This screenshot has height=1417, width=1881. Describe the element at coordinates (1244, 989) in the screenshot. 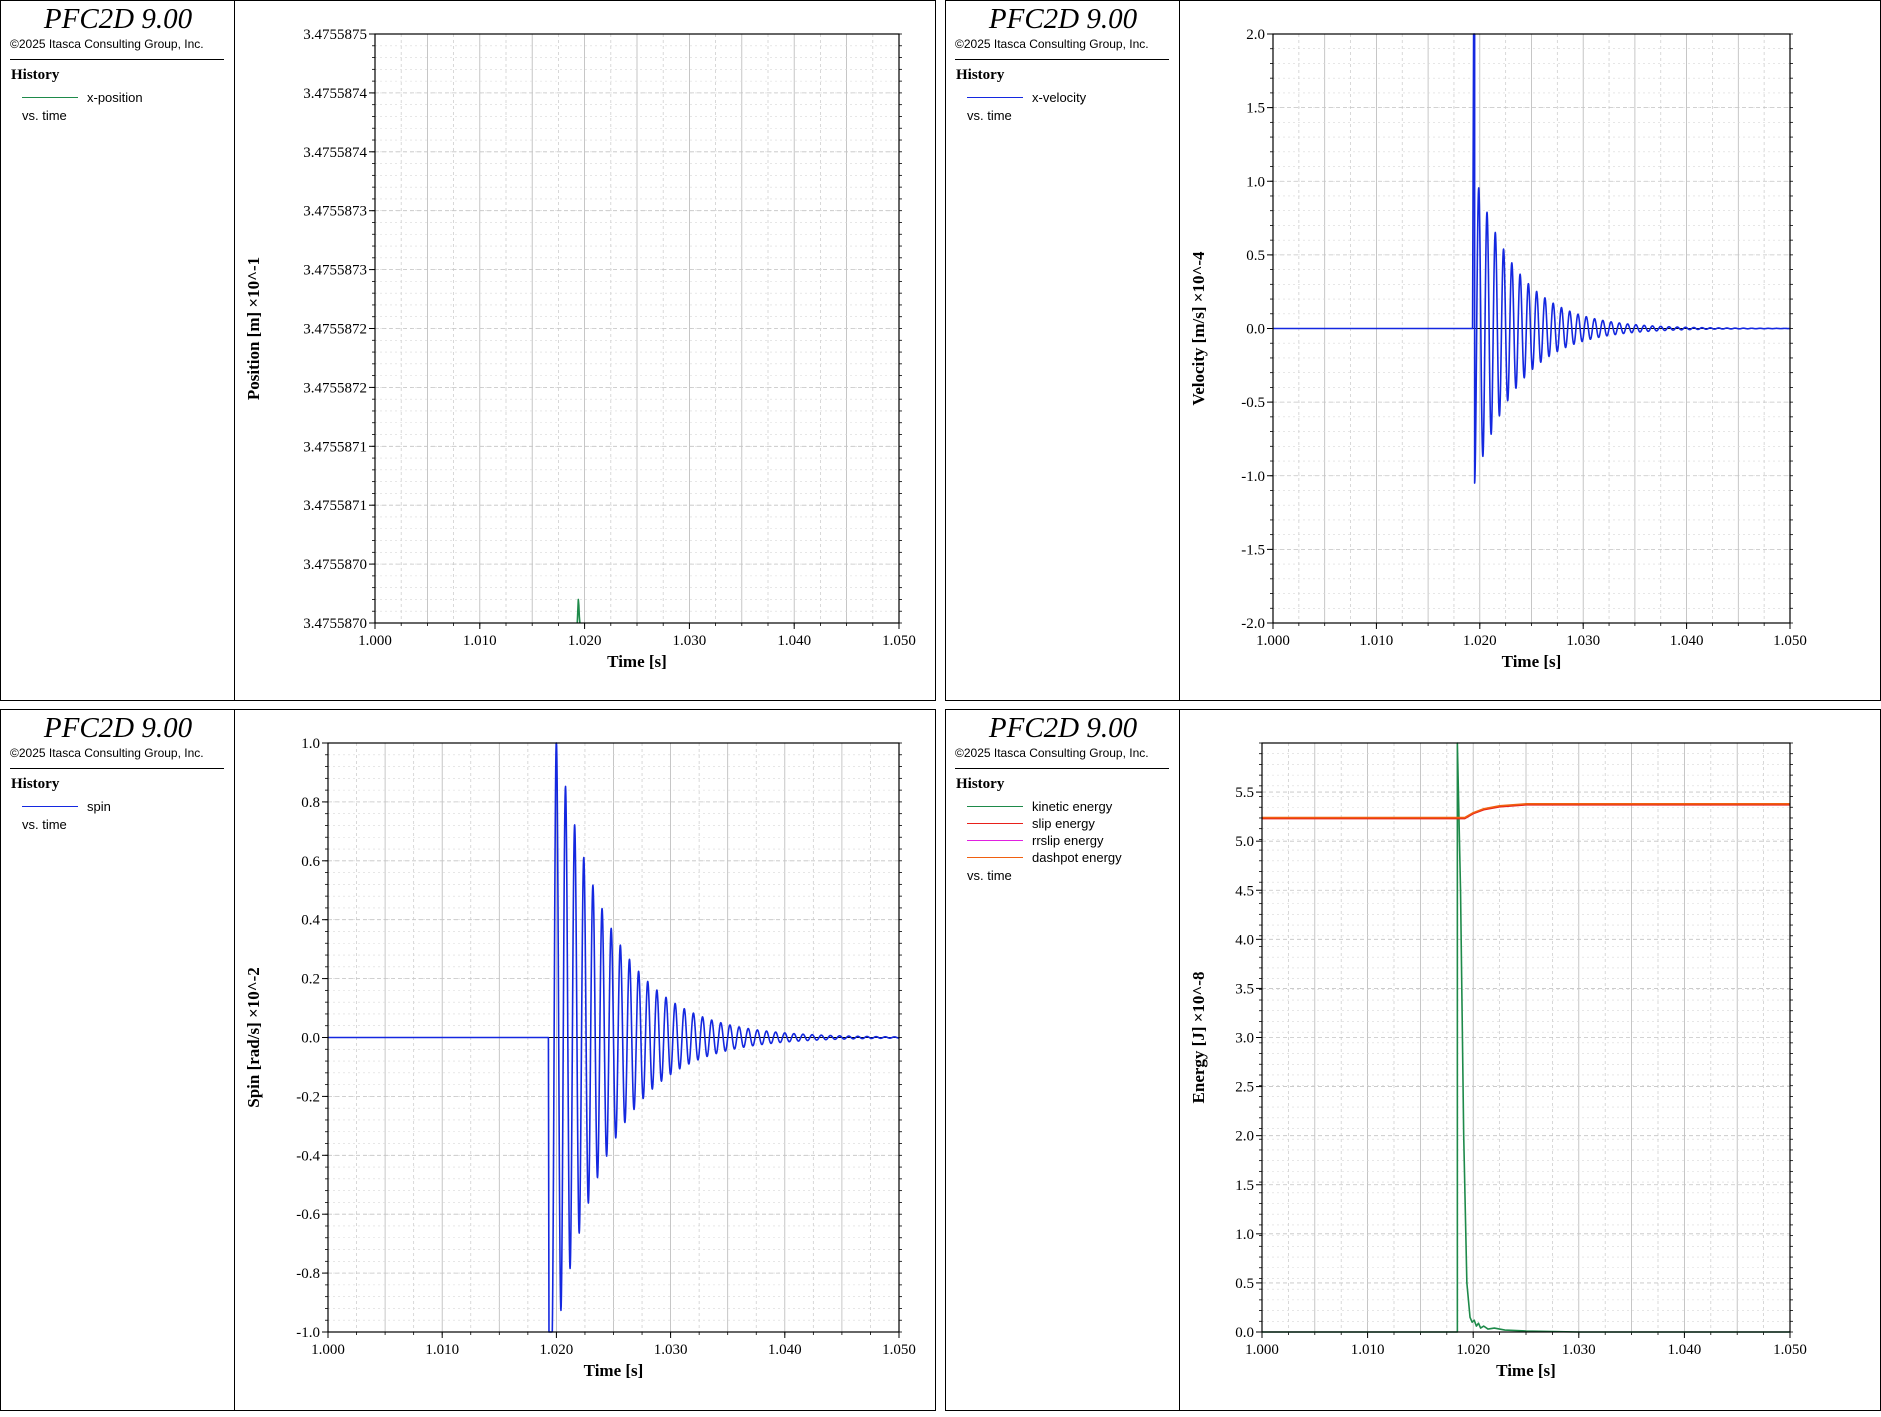

I see `y-tick-label: 3.5` at that location.